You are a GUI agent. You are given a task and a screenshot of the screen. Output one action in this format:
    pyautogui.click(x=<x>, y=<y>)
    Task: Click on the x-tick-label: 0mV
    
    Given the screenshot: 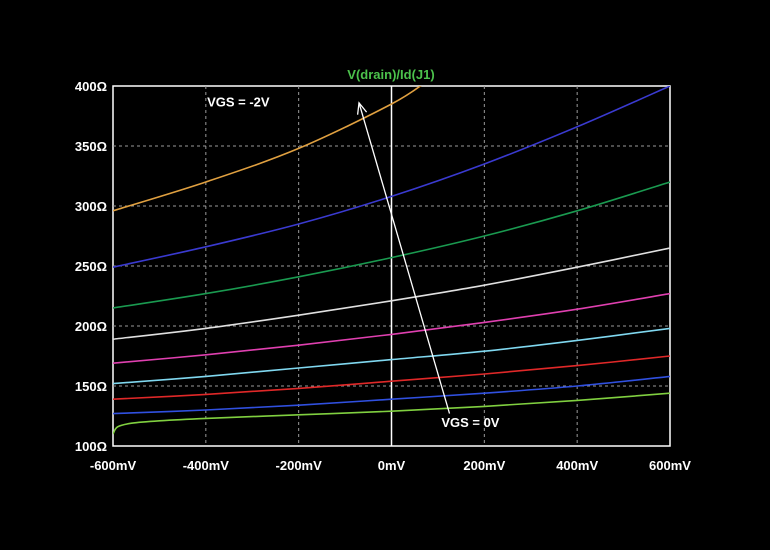 What is the action you would take?
    pyautogui.click(x=392, y=465)
    